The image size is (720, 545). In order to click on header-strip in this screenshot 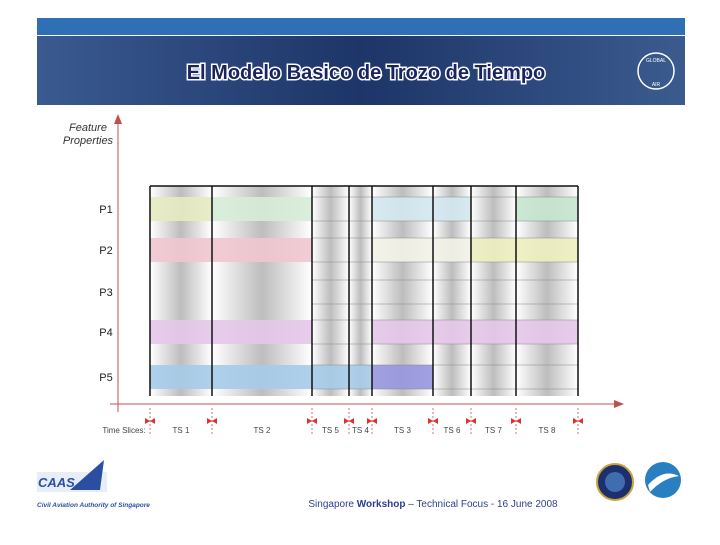, I will do `click(361, 26)`.